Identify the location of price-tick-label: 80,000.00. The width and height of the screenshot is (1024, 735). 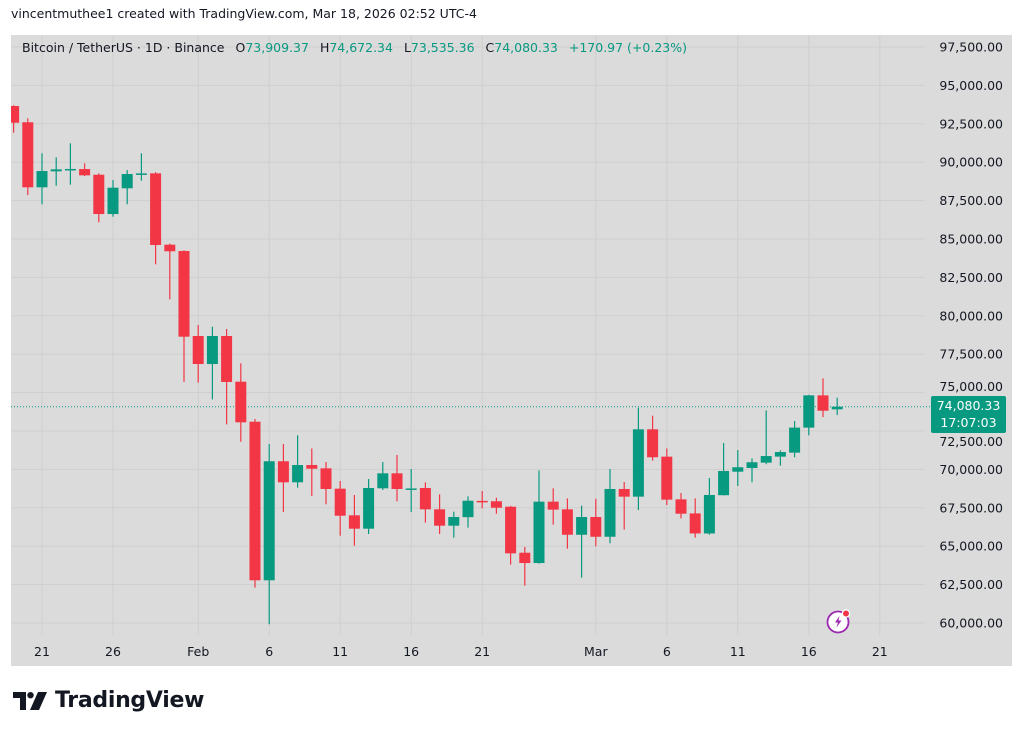
(971, 315).